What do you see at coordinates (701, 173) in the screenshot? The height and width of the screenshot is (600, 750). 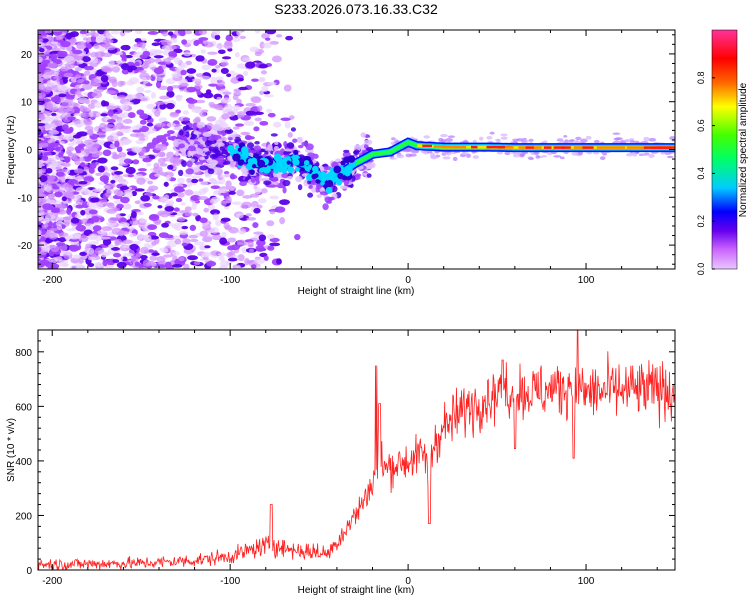 I see `colorbar-tick-label: 0.4` at bounding box center [701, 173].